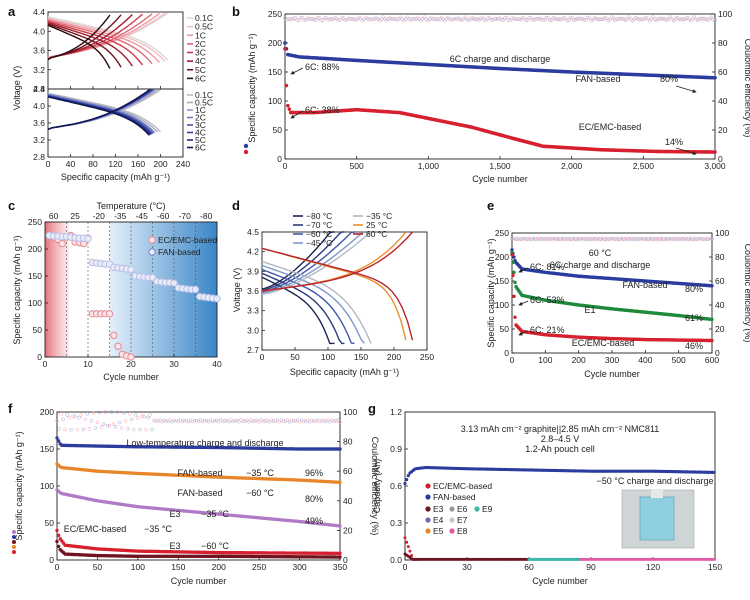  Describe the element at coordinates (297, 114) in the screenshot. I see `arrow-ecemc` at that location.